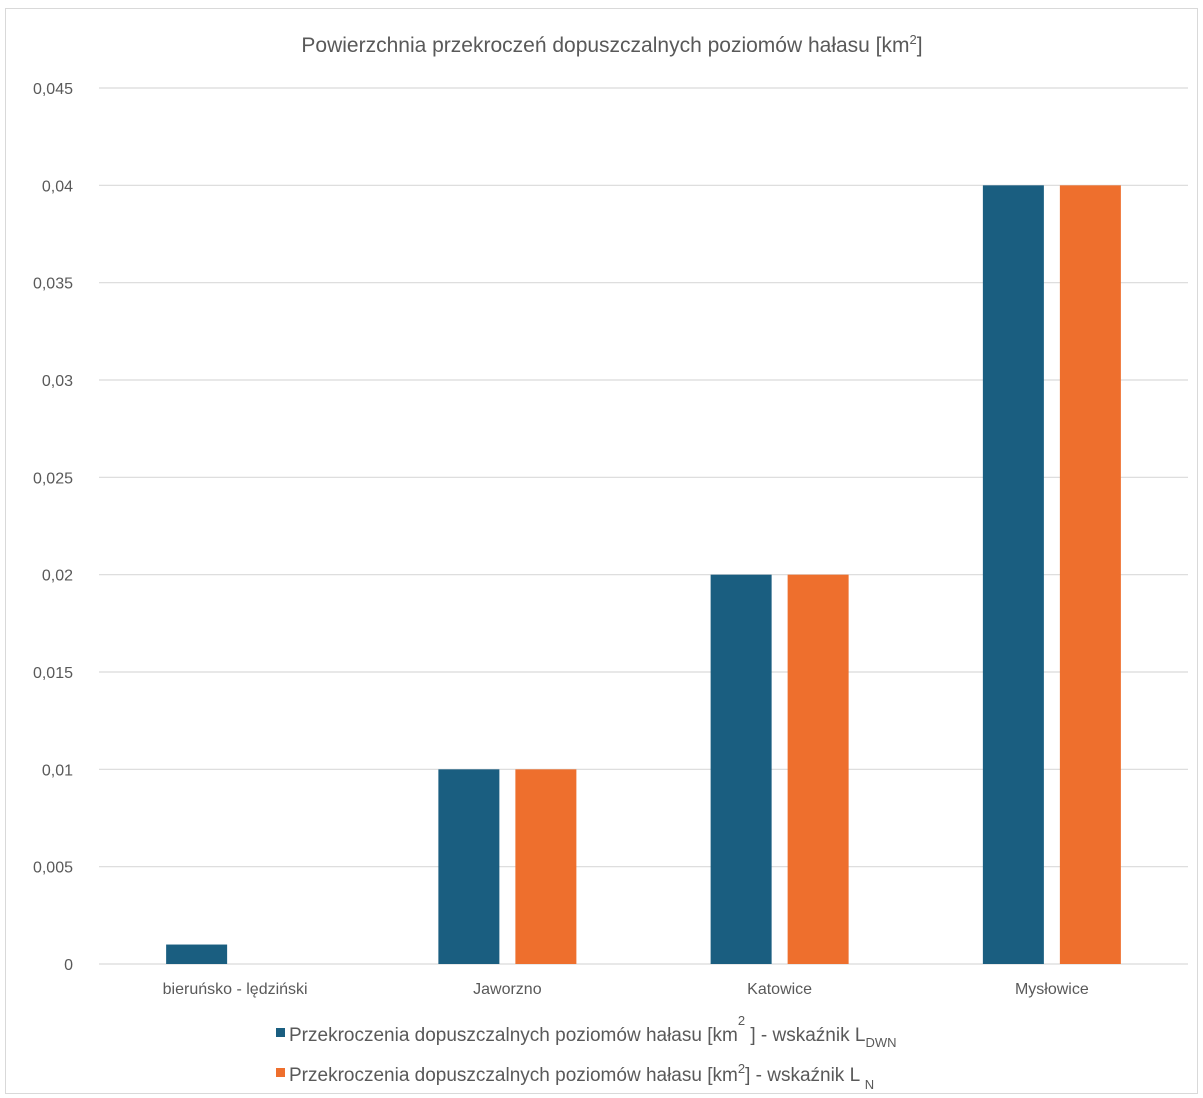  I want to click on x-tick-label: Mysłowice, so click(1052, 989).